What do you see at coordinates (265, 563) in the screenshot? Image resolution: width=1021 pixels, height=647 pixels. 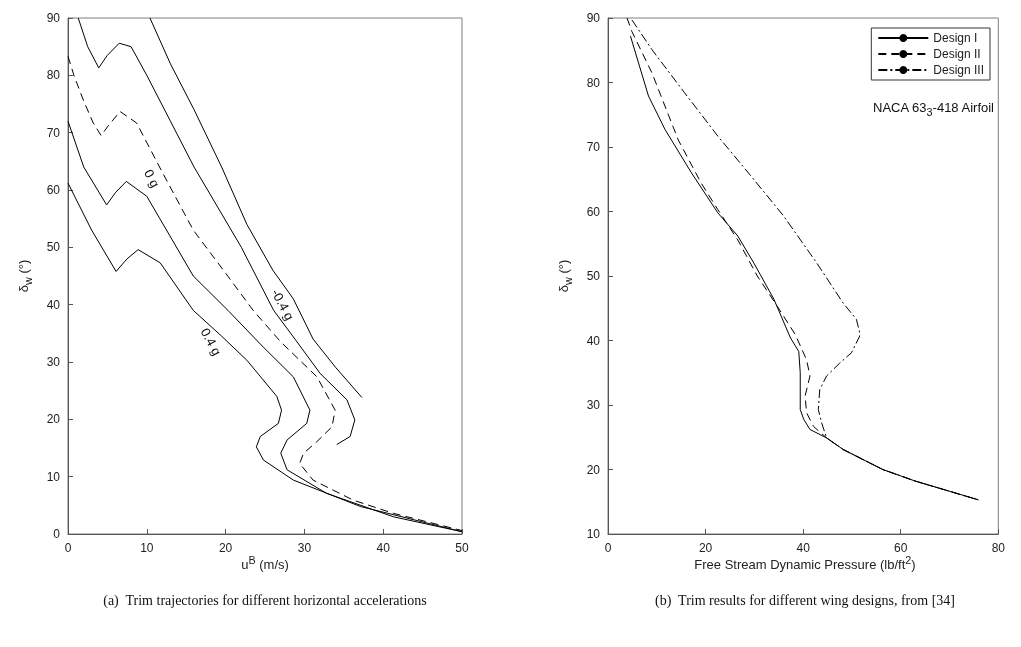 I see `x-axis-title: u$^{B}$ (m/s)` at bounding box center [265, 563].